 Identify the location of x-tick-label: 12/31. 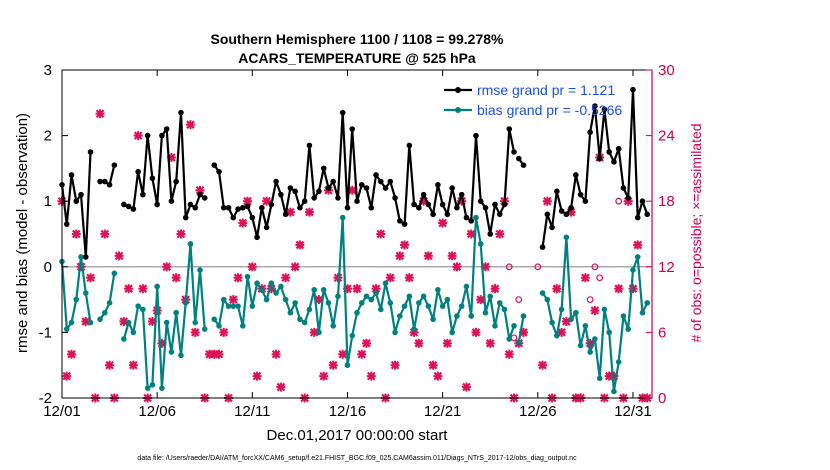
(633, 411).